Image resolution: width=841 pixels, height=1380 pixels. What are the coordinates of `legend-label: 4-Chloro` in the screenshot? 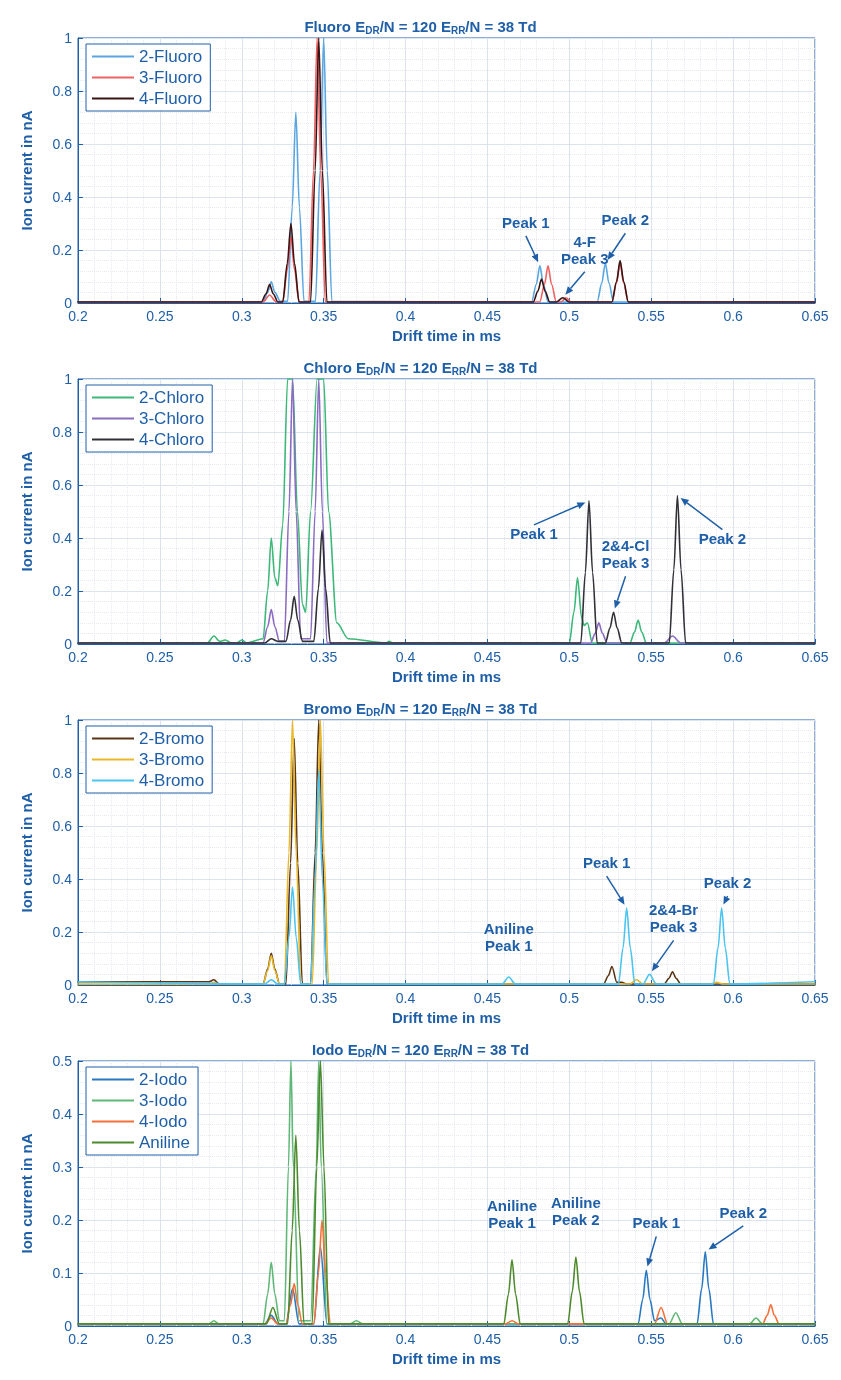 It's located at (172, 439).